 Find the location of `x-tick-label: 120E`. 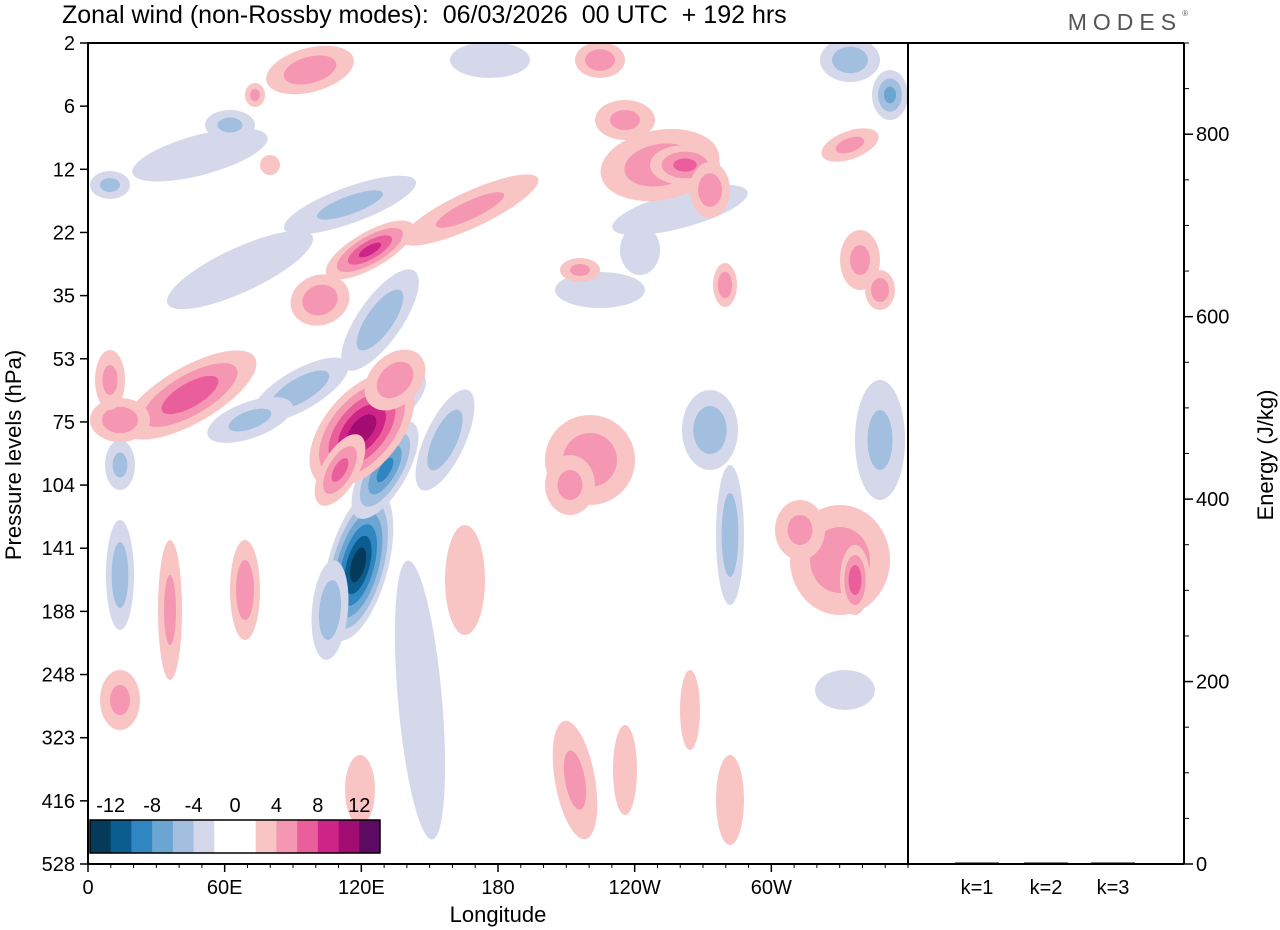

x-tick-label: 120E is located at coordinates (361, 888).